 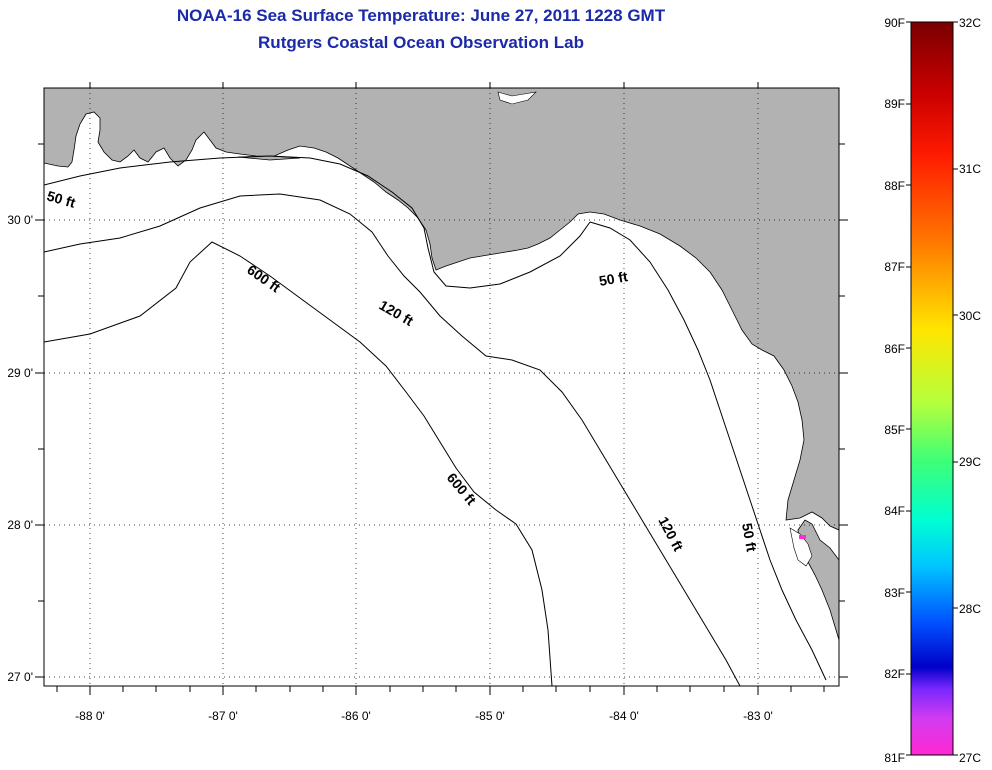 I want to click on colorbar-f-label: 83F, so click(x=894, y=593).